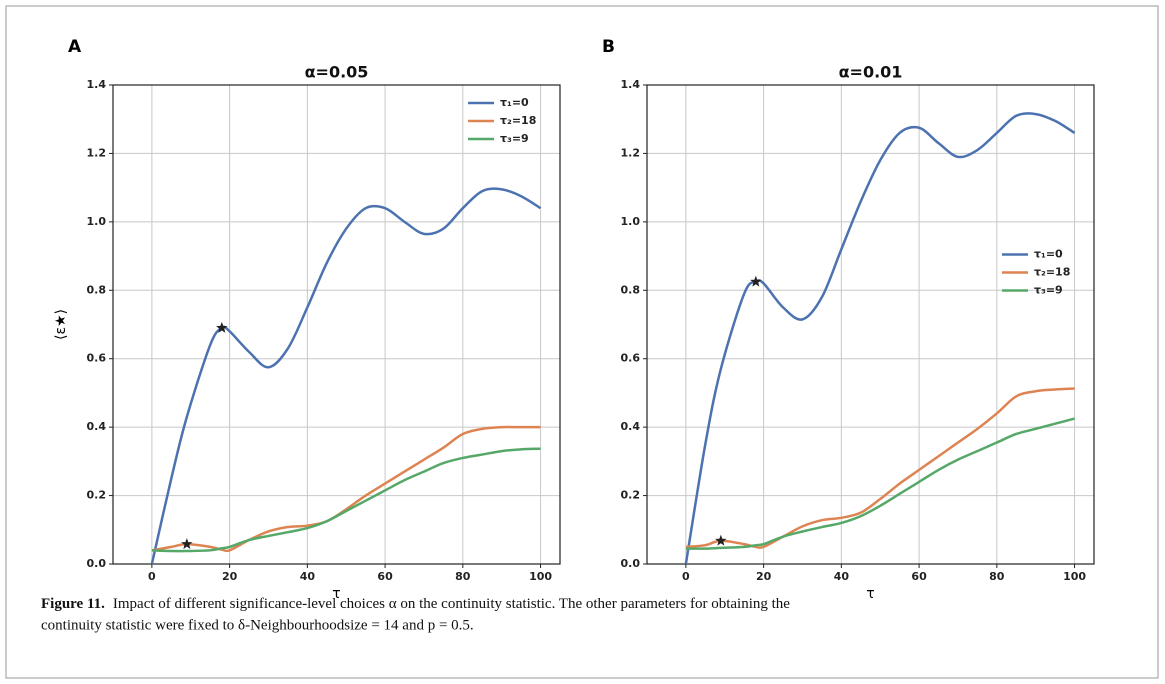 This screenshot has height=684, width=1165. I want to click on chart-title: α=0.01, so click(871, 72).